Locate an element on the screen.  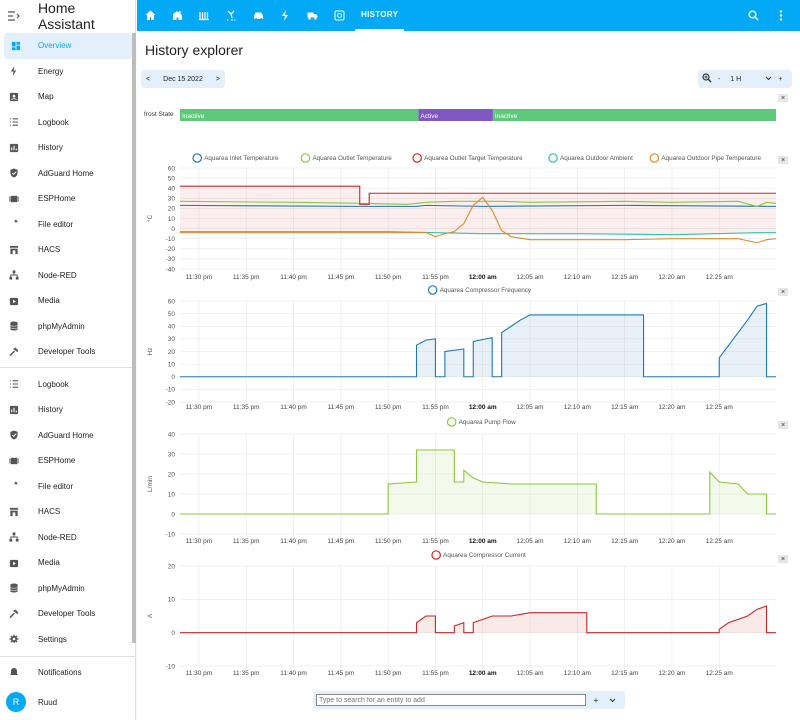
legend-label: Aquarea Outdoor Ambient is located at coordinates (596, 158).